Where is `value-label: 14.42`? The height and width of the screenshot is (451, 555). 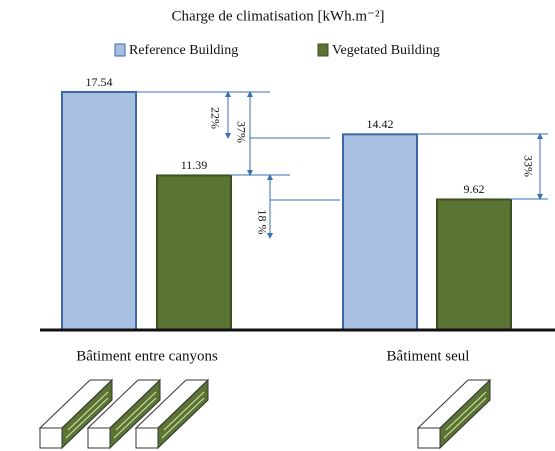 value-label: 14.42 is located at coordinates (380, 124).